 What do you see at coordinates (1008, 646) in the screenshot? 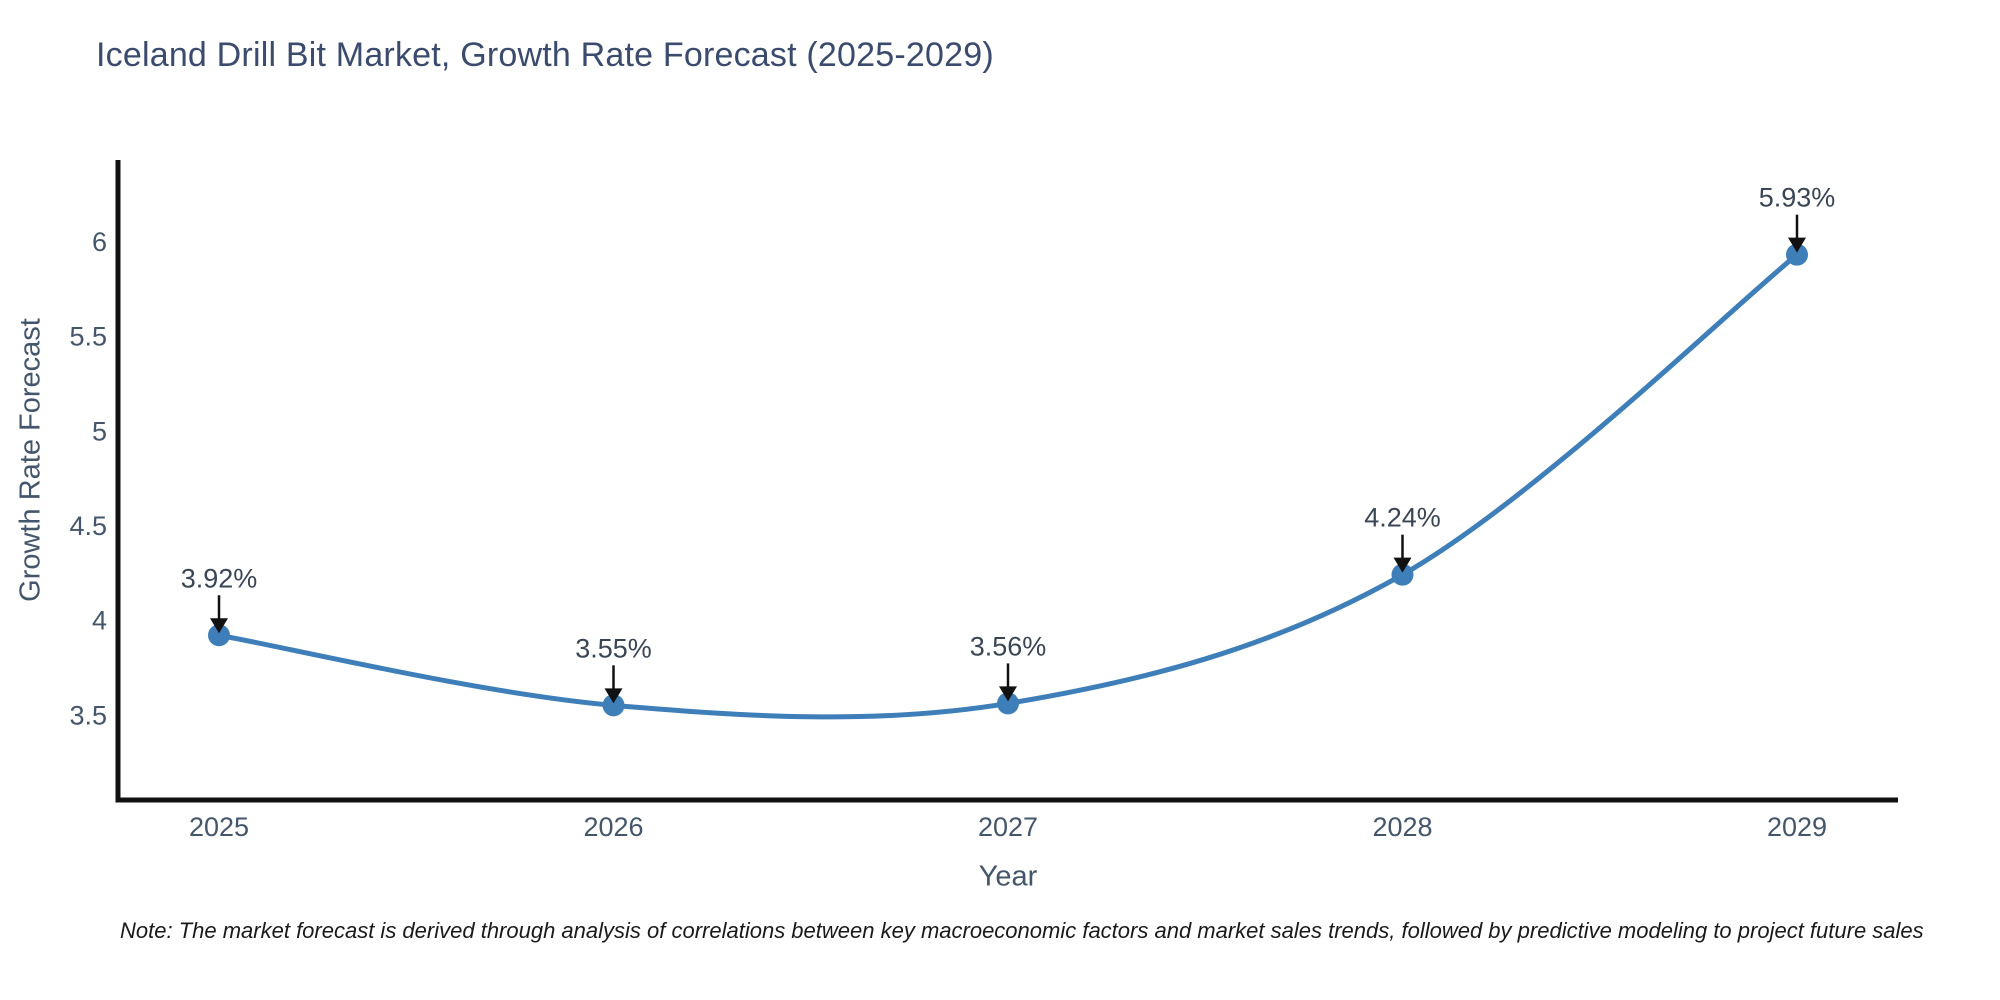
I see `annotation-label: 3.56%` at bounding box center [1008, 646].